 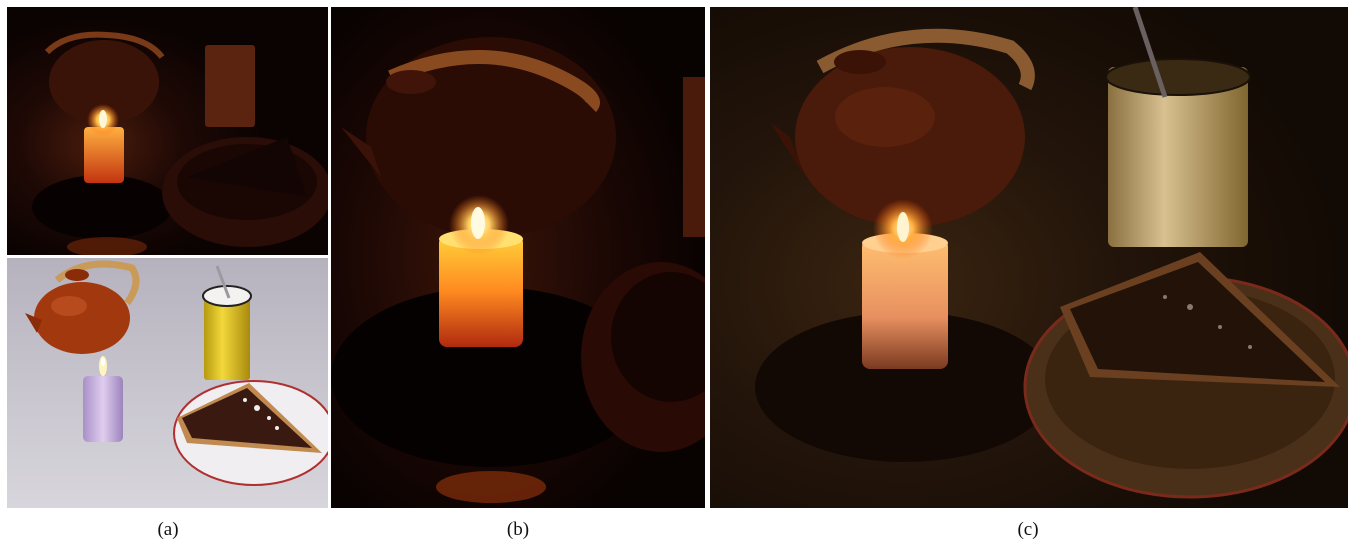 I want to click on caption-b: (b), so click(x=518, y=529).